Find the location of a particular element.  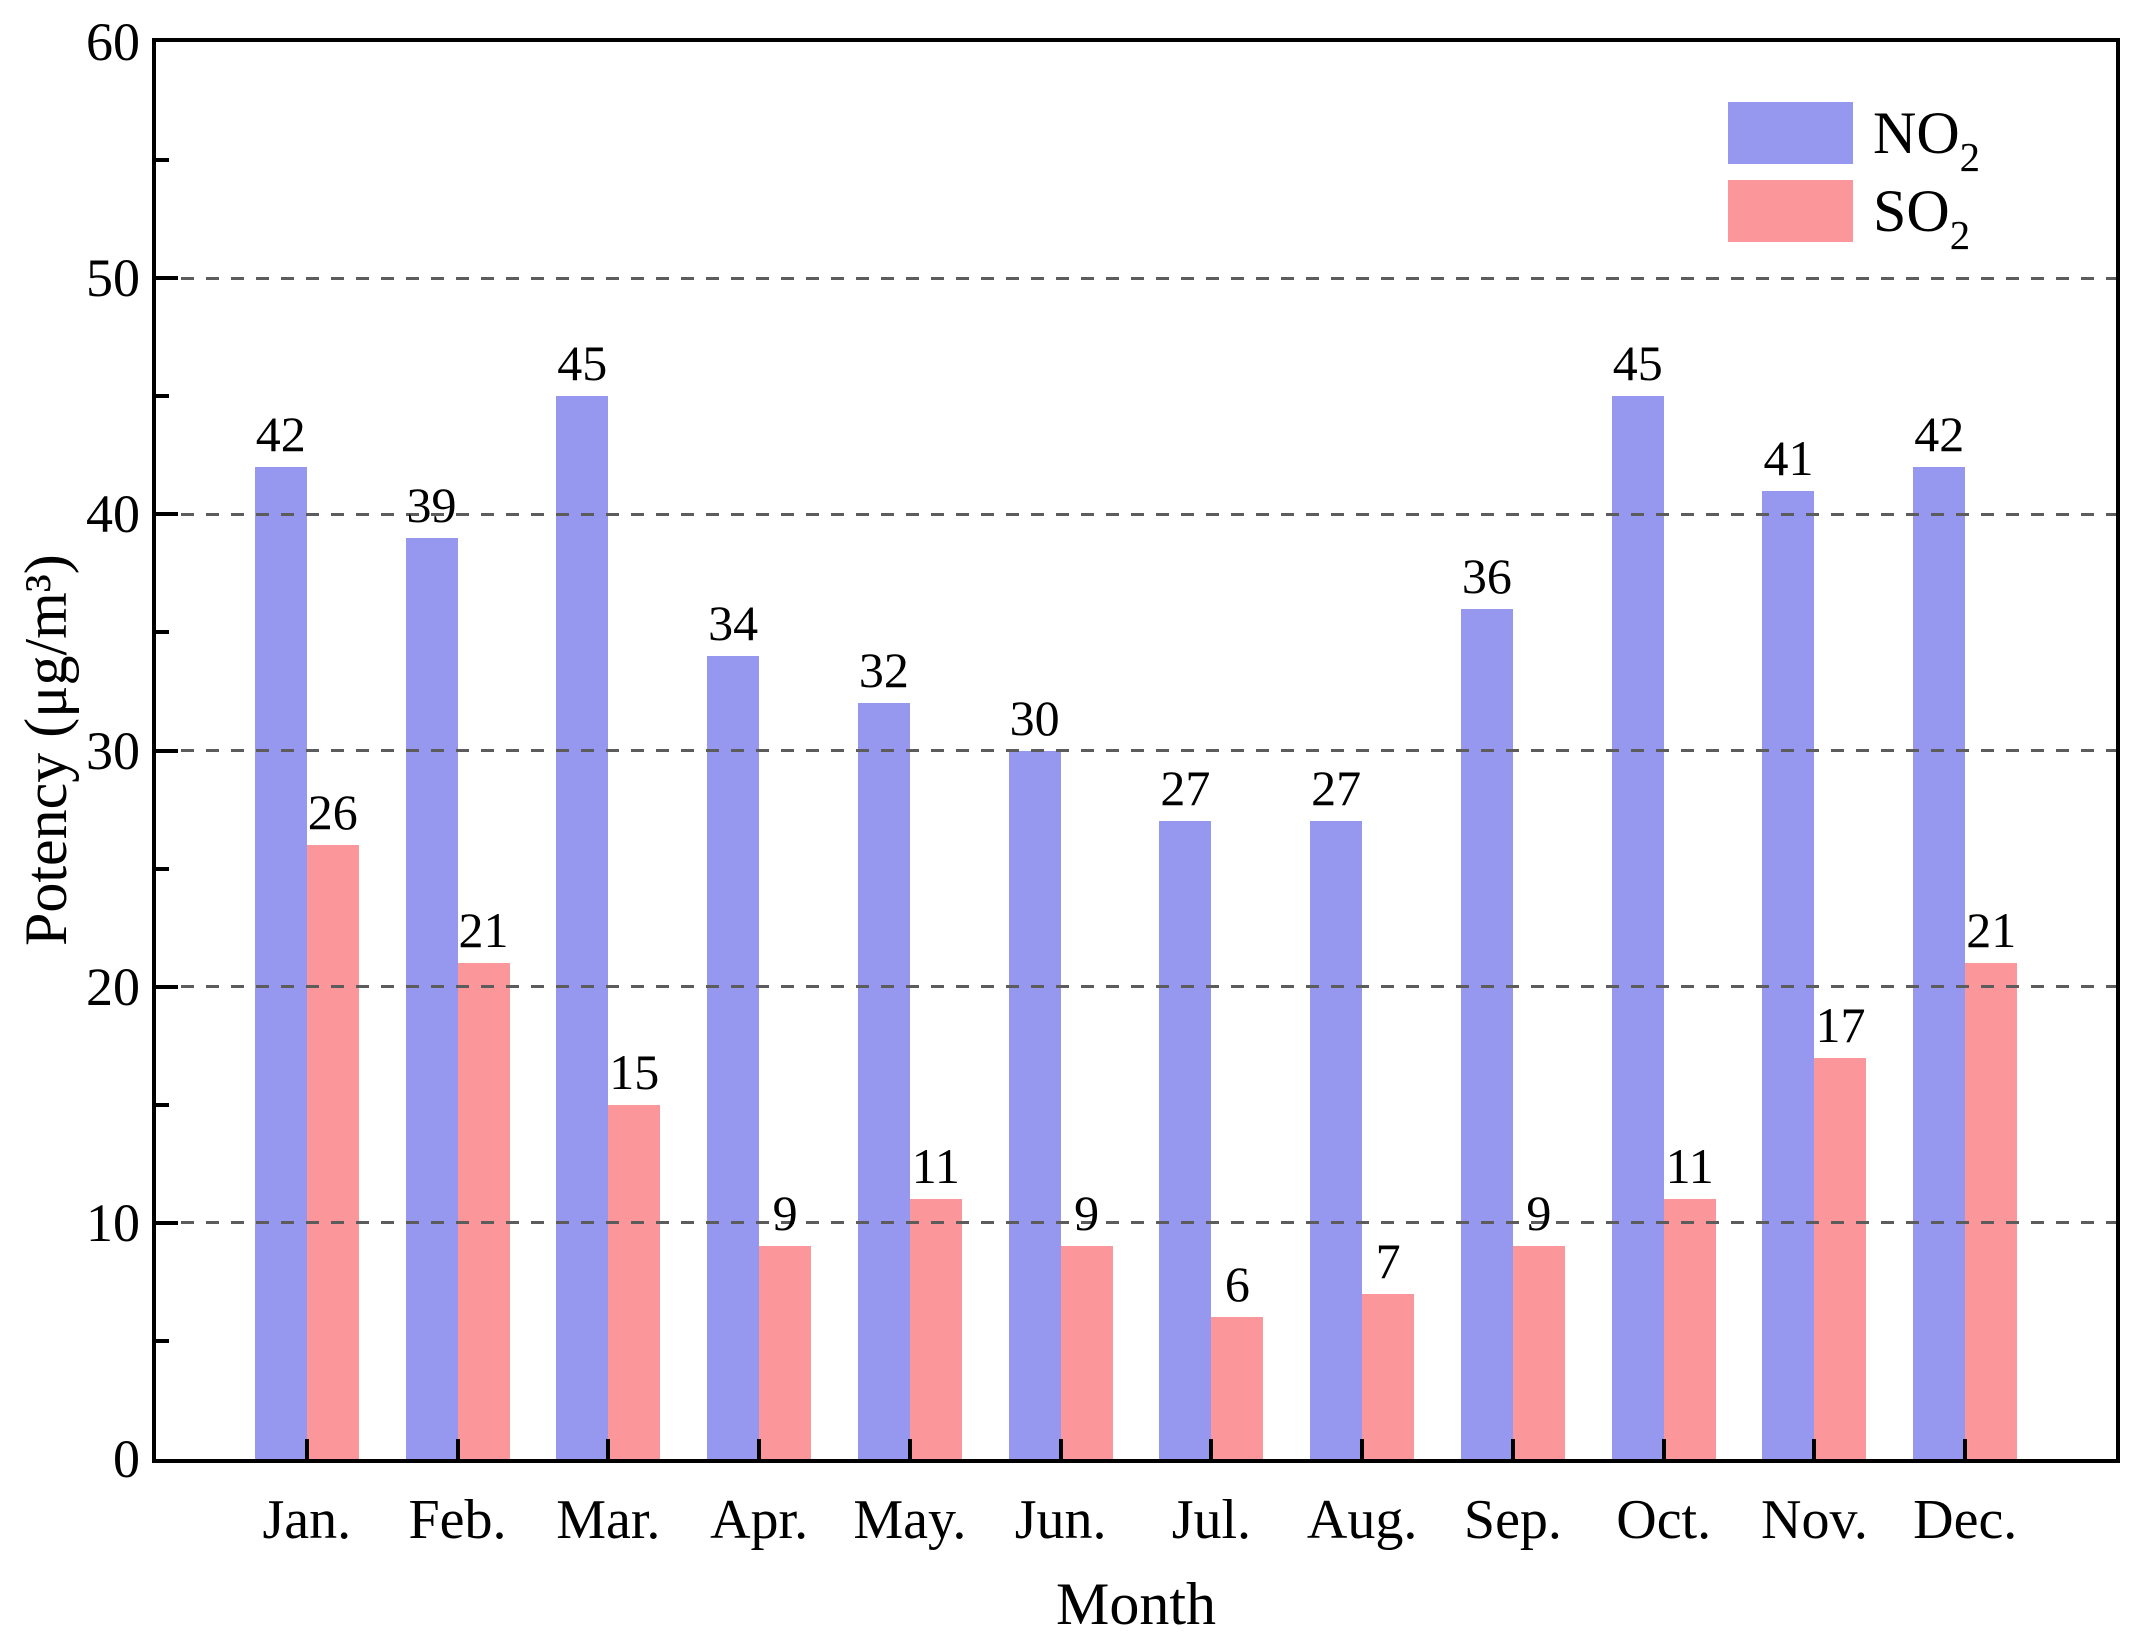

y-tick-label: 60 is located at coordinates (113, 42).